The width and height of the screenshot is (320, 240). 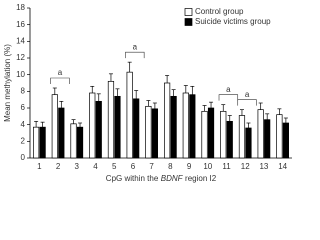 What do you see at coordinates (77, 166) in the screenshot?
I see `x-tick-label: 3` at bounding box center [77, 166].